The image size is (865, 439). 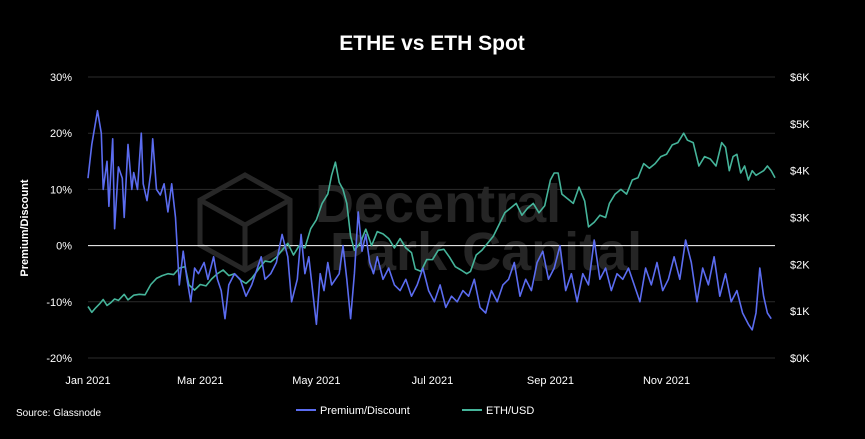 What do you see at coordinates (245, 222) in the screenshot?
I see `watermark-cube-logo` at bounding box center [245, 222].